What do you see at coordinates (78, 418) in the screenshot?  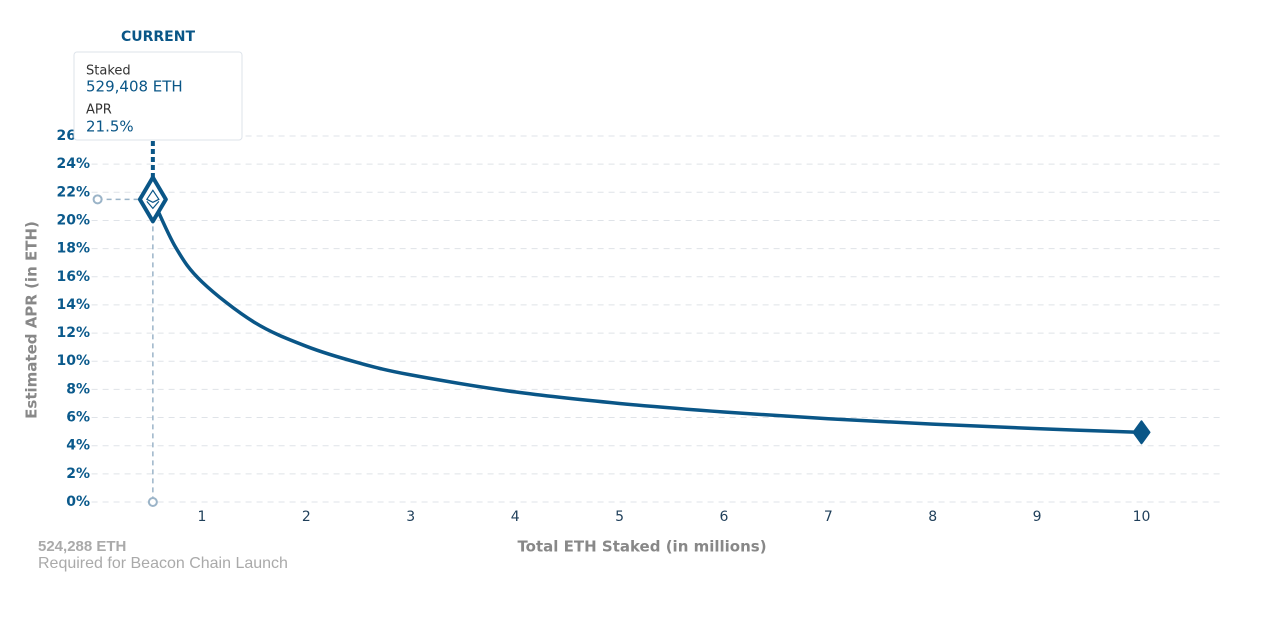 I see `y-tick-label: 6%` at bounding box center [78, 418].